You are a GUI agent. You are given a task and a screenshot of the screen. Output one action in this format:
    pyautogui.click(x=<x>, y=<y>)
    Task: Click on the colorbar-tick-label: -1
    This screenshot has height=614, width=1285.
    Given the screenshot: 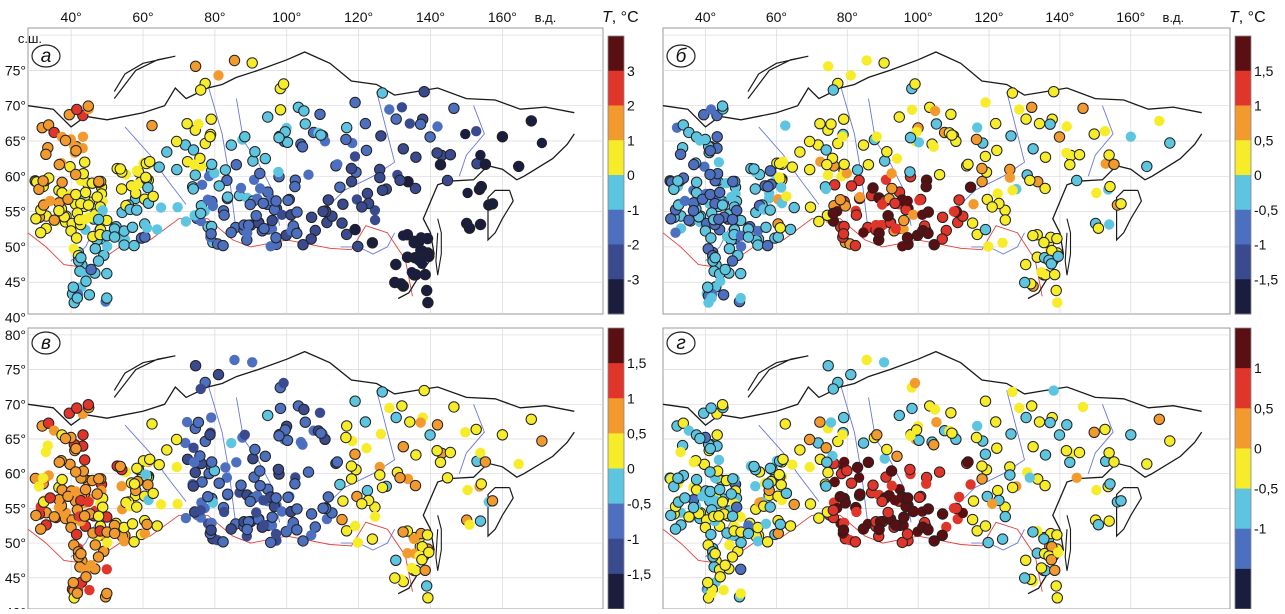 What is the action you would take?
    pyautogui.click(x=1260, y=245)
    